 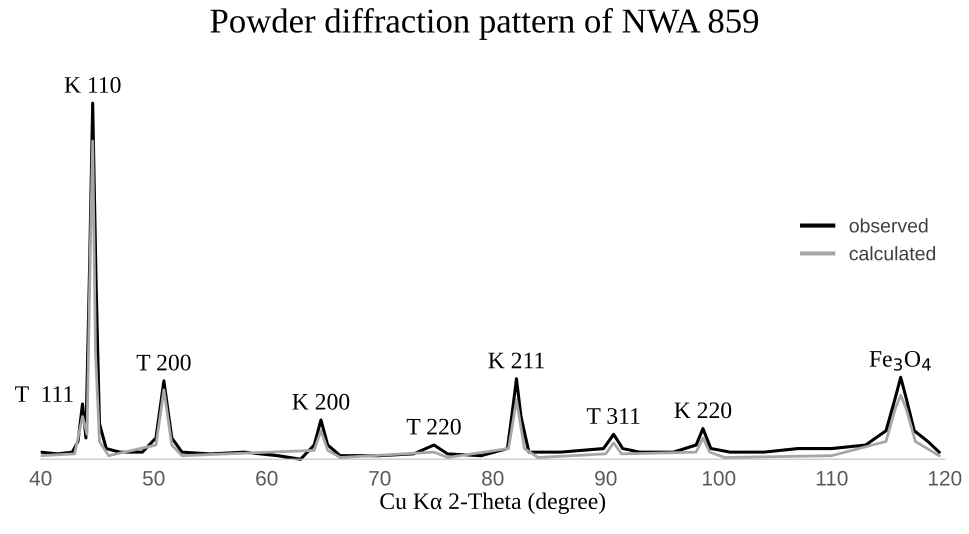 I want to click on x-tick-label: 110, so click(x=832, y=478).